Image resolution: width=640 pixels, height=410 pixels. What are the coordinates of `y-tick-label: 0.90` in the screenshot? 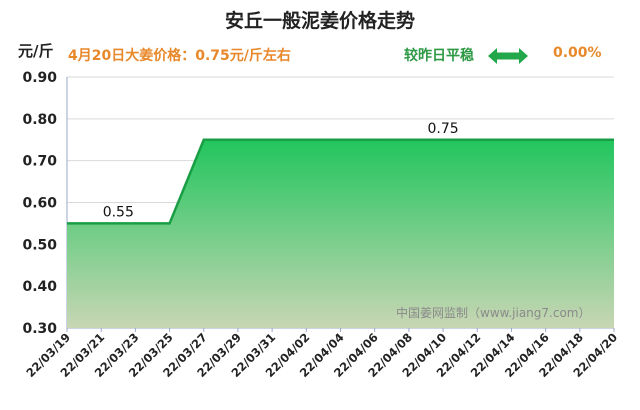 It's located at (39, 78).